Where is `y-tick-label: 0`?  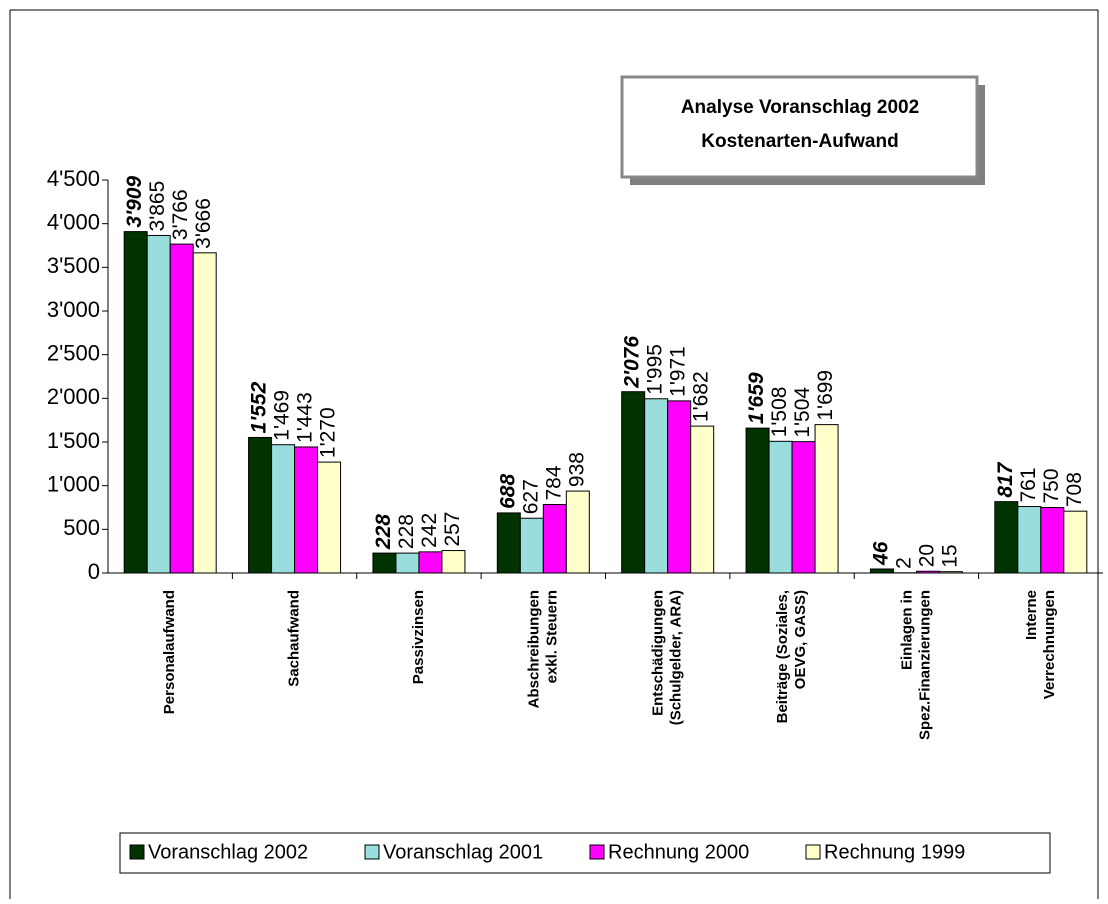 y-tick-label: 0 is located at coordinates (94, 571).